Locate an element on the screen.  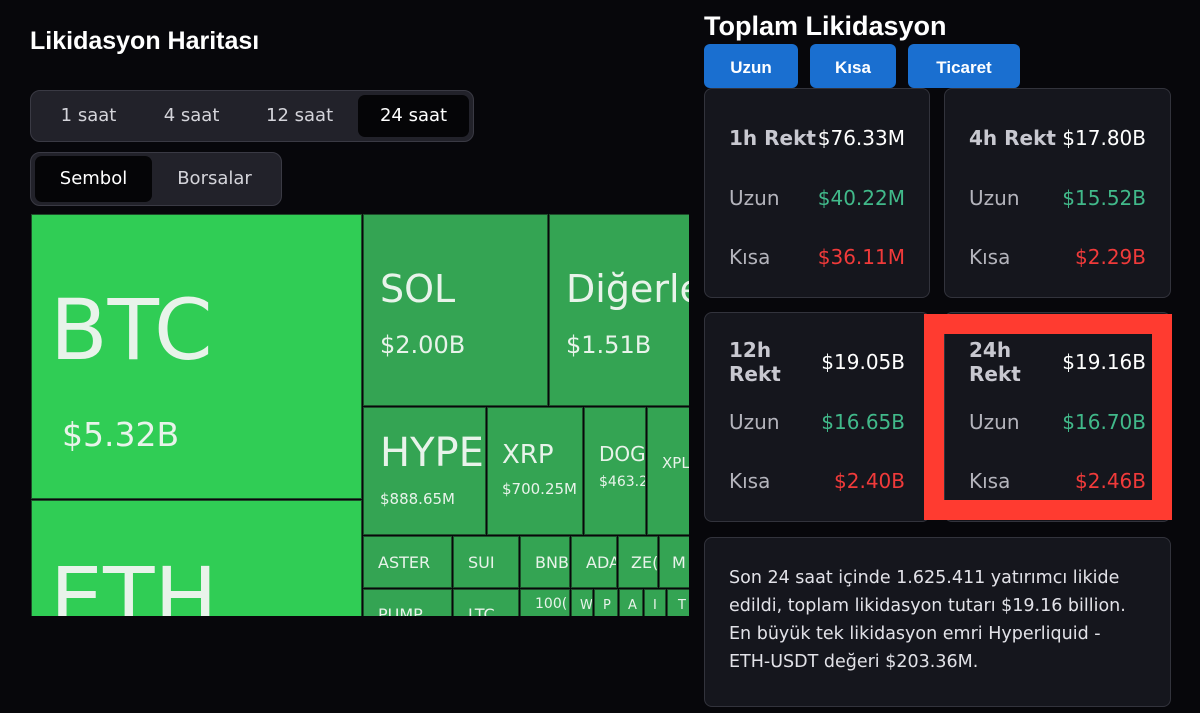
treemap-tile-aster: ASTER is located at coordinates (407, 562).